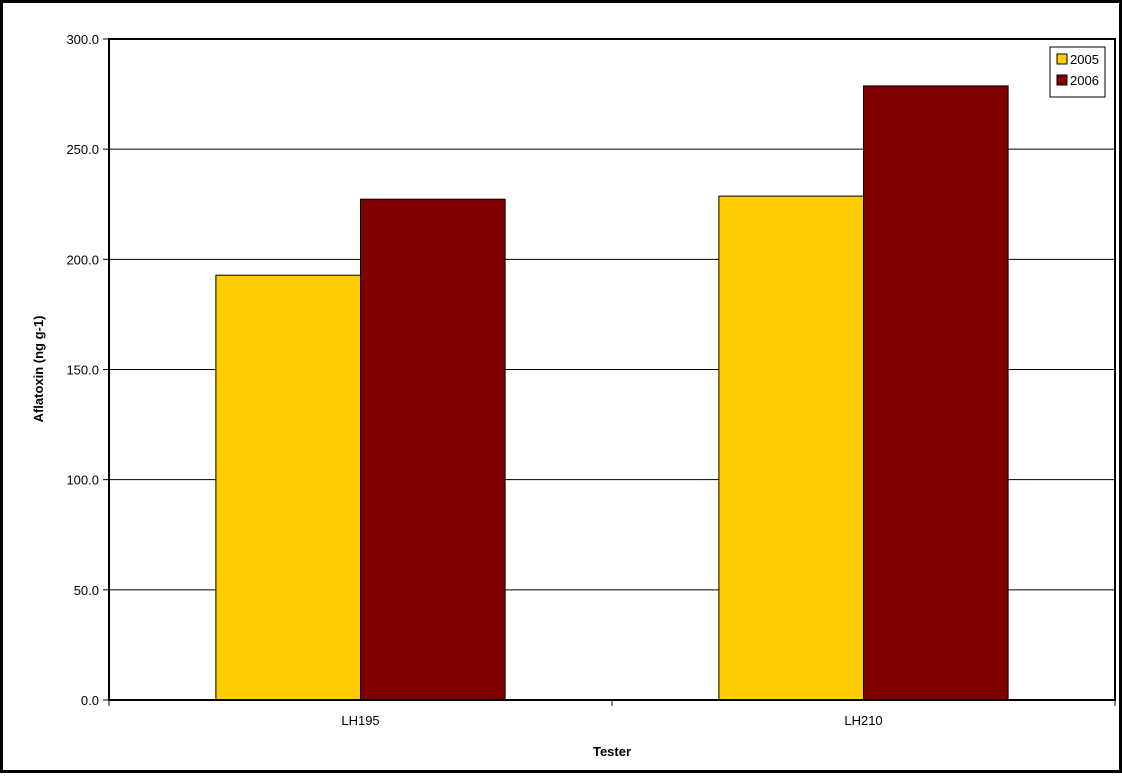 The width and height of the screenshot is (1122, 776). Describe the element at coordinates (791, 448) in the screenshot. I see `bar-2005-LH210` at that location.